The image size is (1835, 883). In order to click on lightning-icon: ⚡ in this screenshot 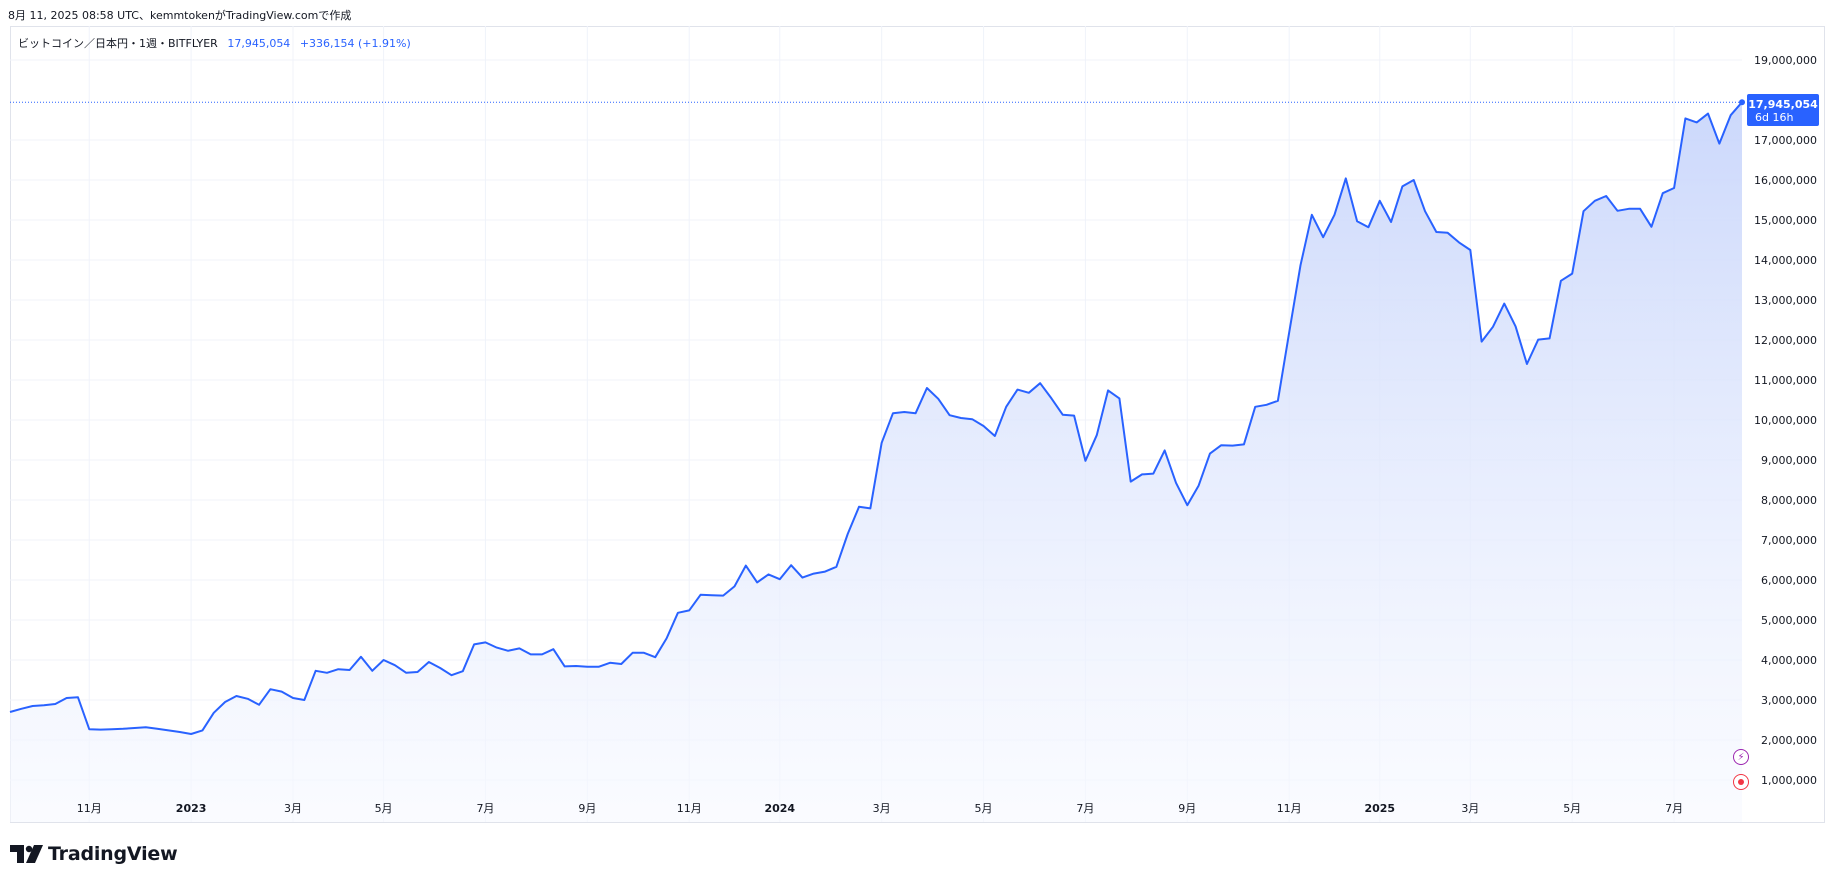, I will do `click(1741, 757)`.